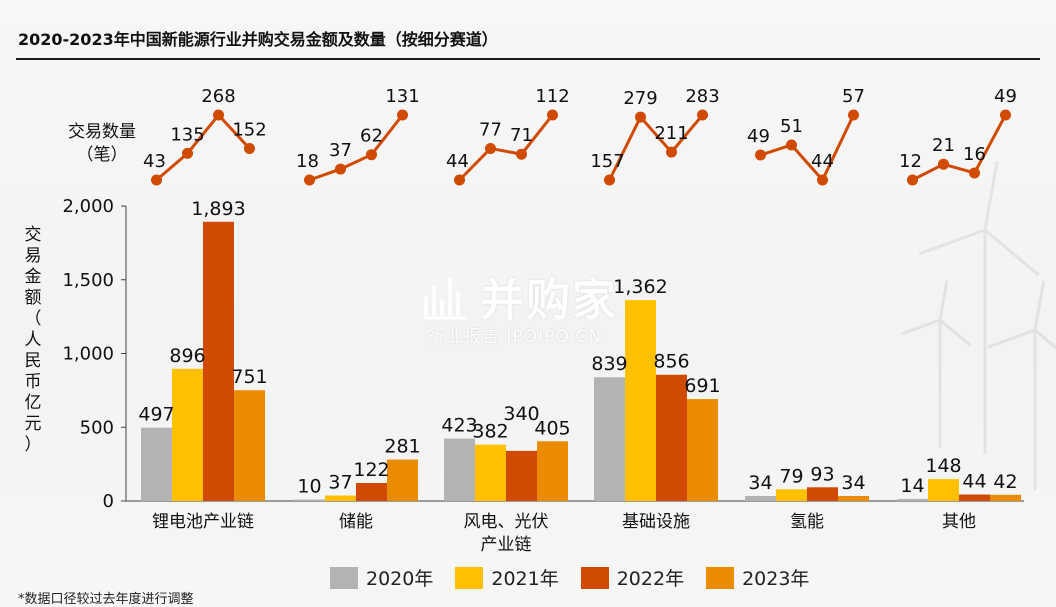 This screenshot has height=607, width=1056. I want to click on deal-count-label: 12, so click(910, 161).